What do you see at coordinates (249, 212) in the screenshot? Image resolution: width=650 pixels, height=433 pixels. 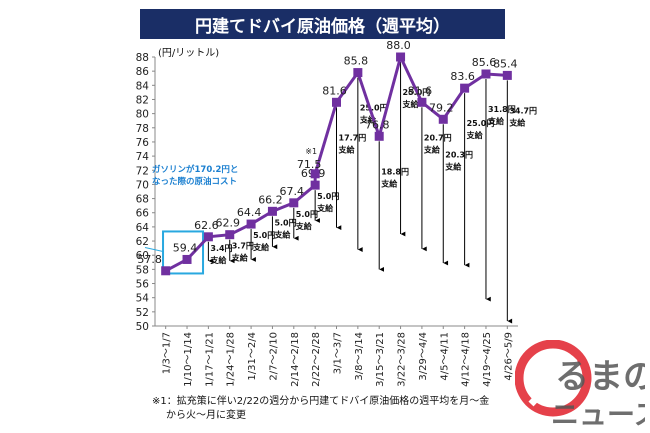 I see `data-label: 64.4` at bounding box center [249, 212].